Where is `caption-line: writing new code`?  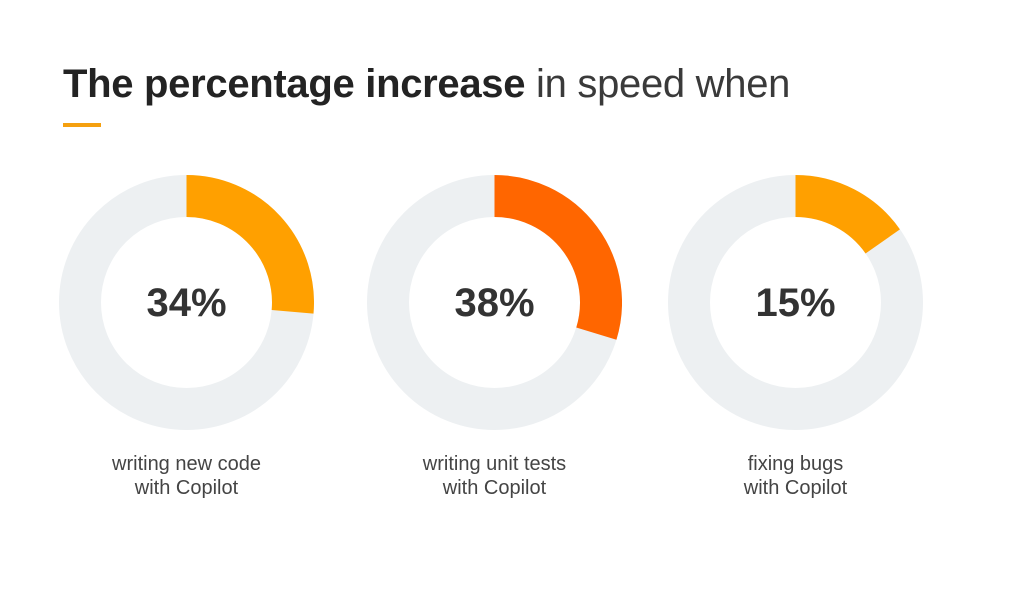 caption-line: writing new code is located at coordinates (186, 464).